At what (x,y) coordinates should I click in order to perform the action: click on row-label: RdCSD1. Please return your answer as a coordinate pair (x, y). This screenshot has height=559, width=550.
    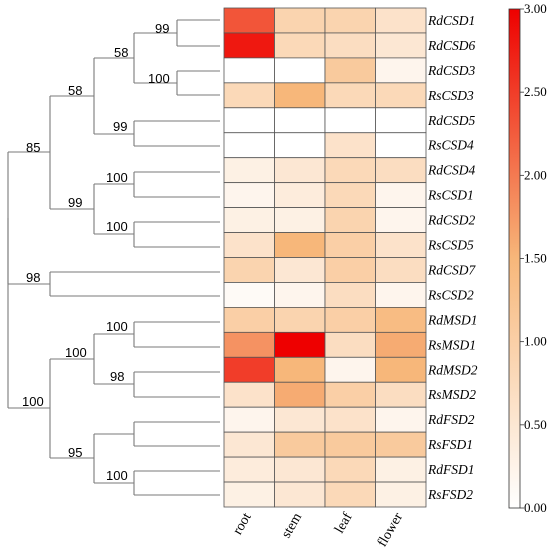
    Looking at the image, I should click on (451, 20).